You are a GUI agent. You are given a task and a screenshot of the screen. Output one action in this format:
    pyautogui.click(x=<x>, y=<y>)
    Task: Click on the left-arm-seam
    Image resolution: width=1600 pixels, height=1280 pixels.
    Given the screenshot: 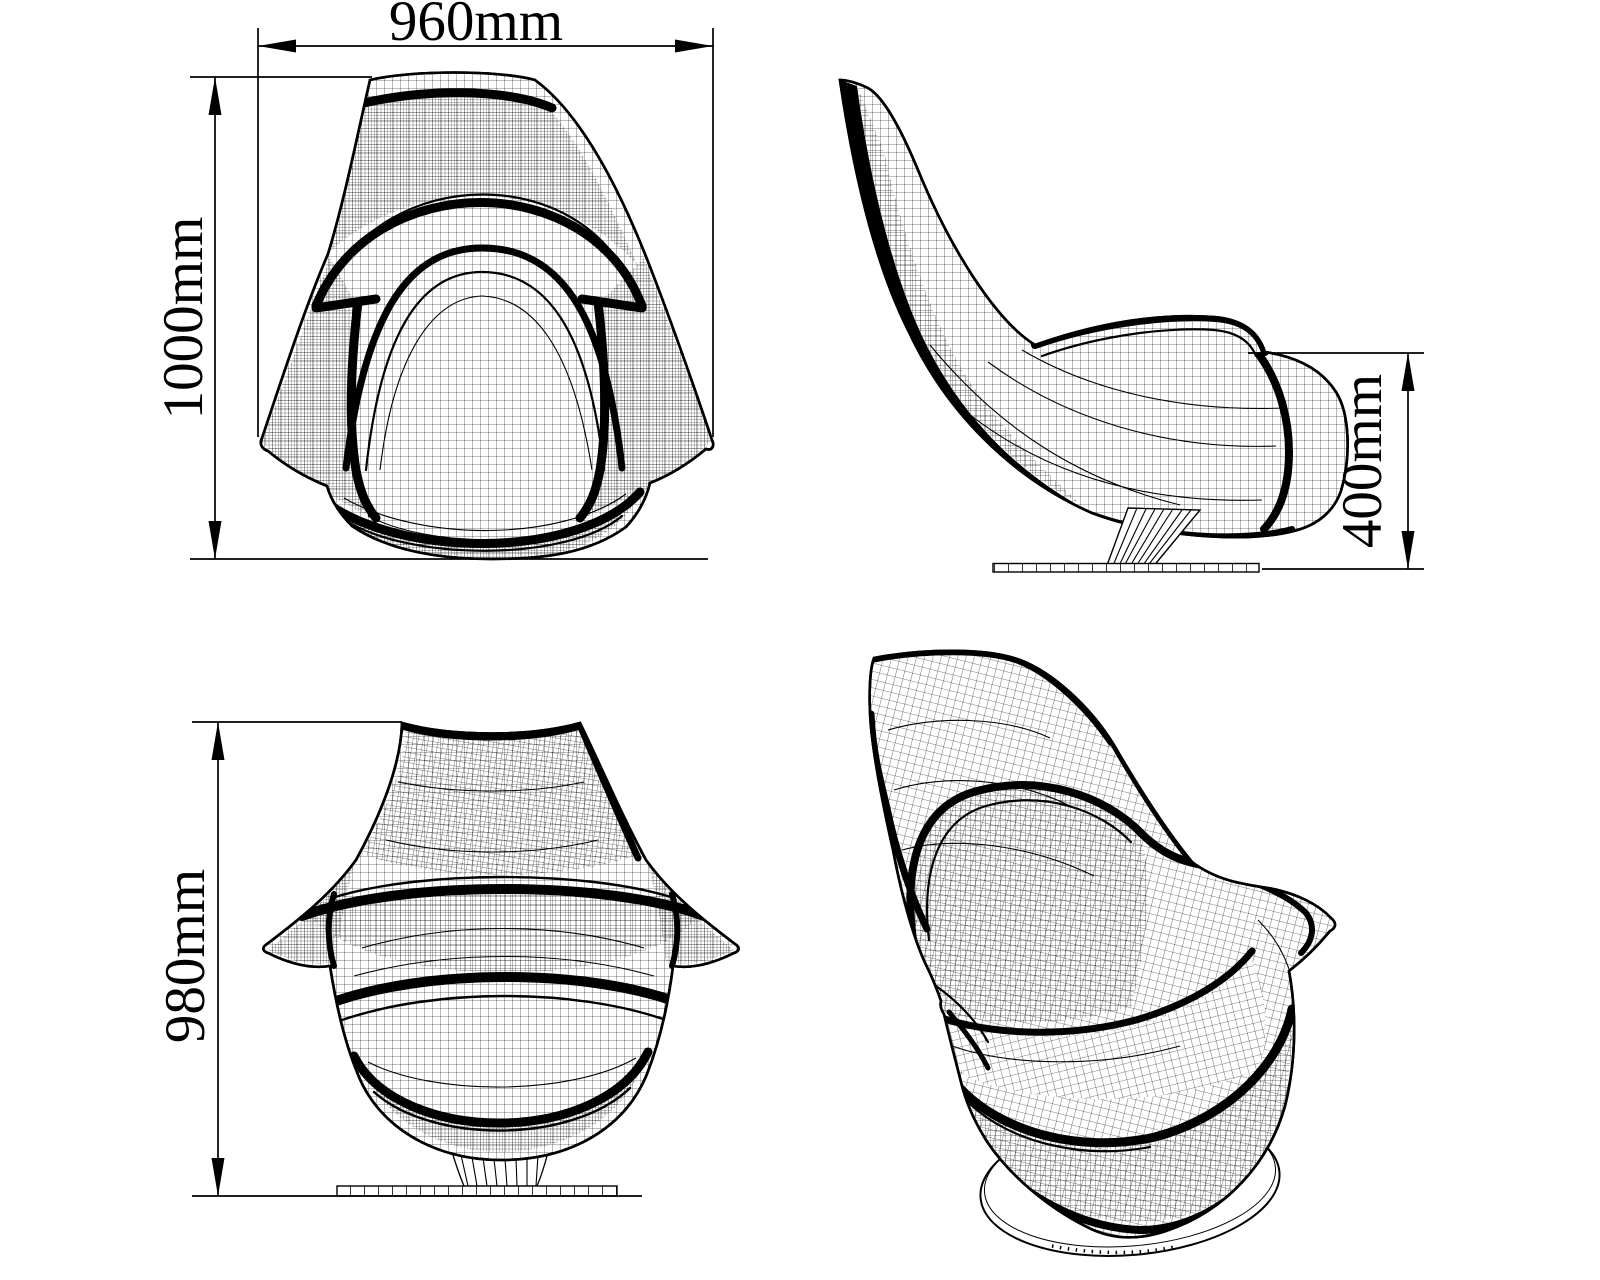 What is the action you would take?
    pyautogui.click(x=968, y=1040)
    